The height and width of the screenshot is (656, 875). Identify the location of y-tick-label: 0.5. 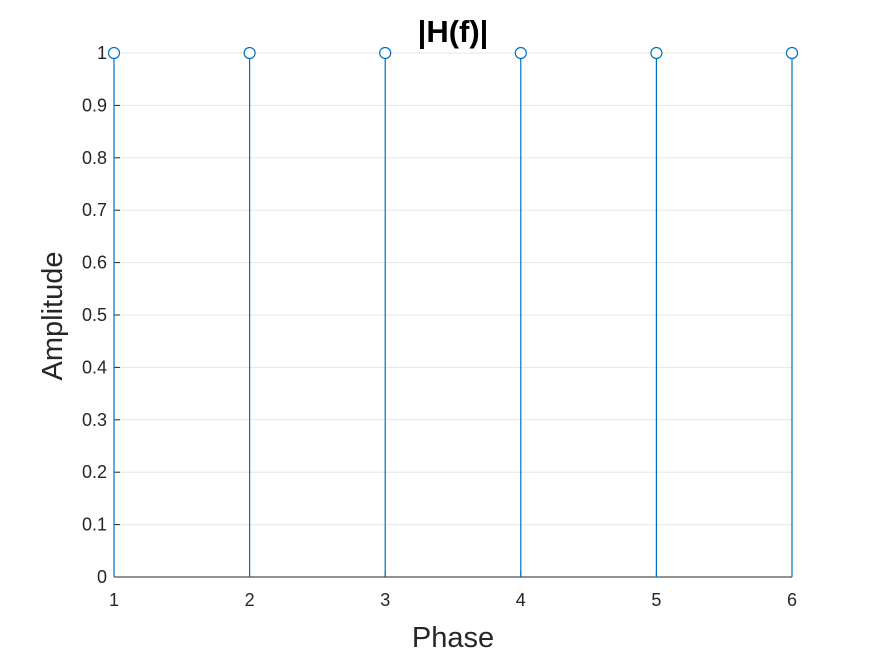
(94, 315).